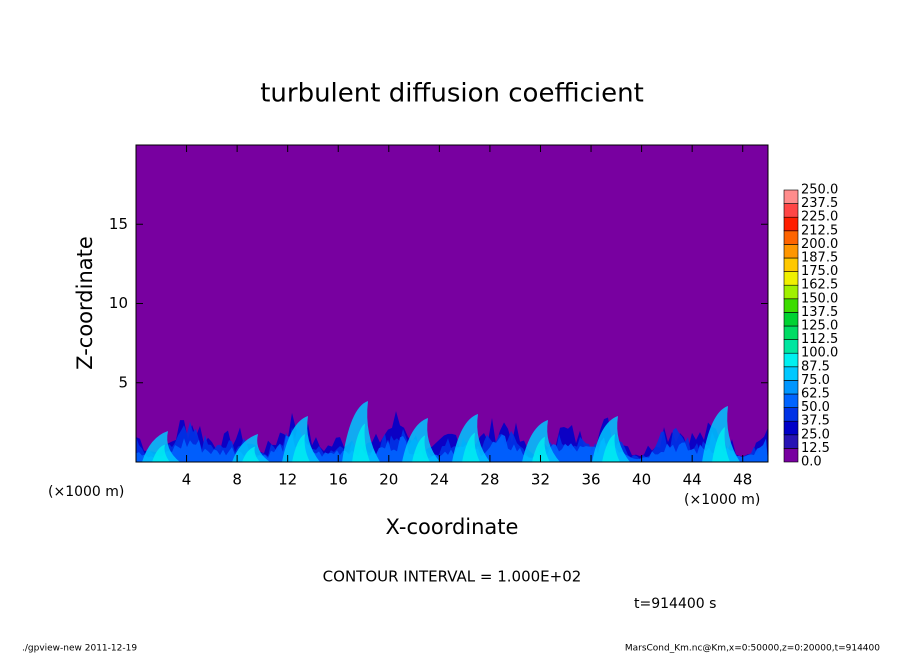 This screenshot has width=904, height=654. What do you see at coordinates (388, 480) in the screenshot?
I see `x-tick-label: 20` at bounding box center [388, 480].